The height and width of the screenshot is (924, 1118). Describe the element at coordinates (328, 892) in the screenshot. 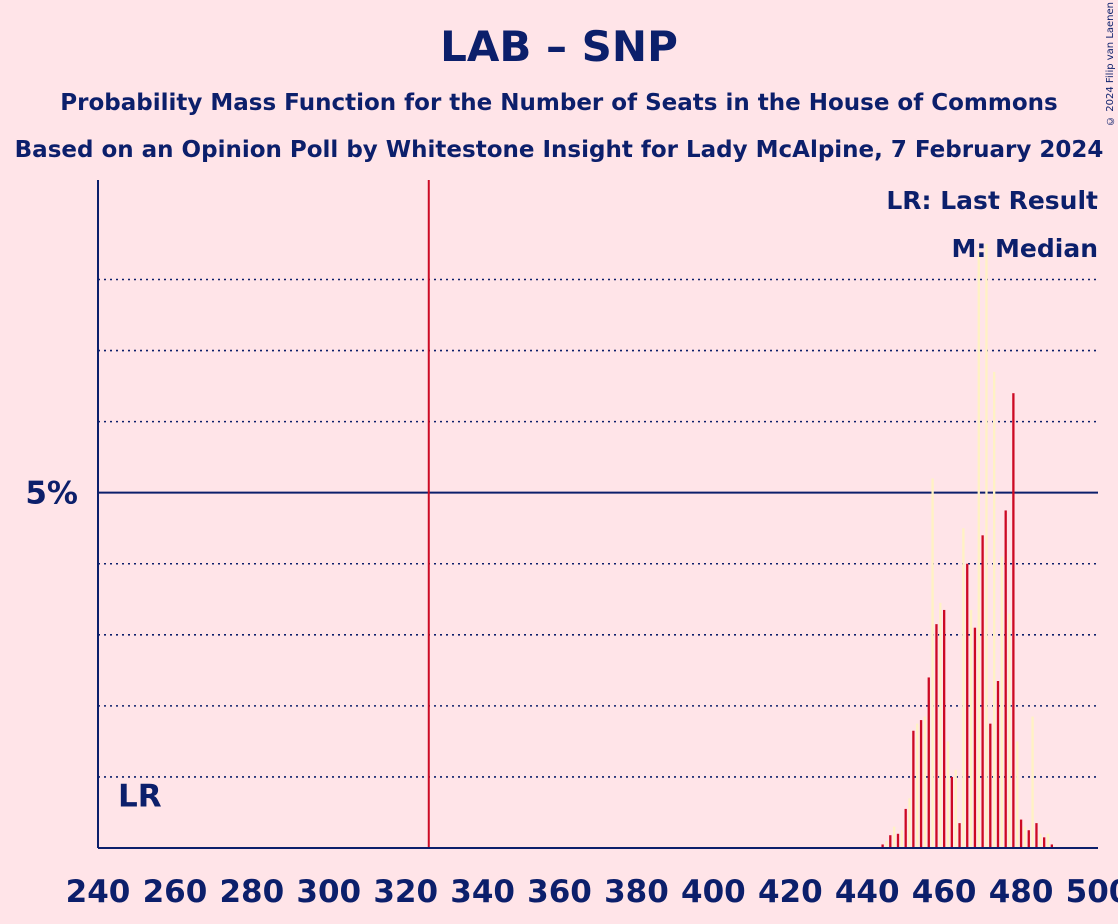

I see `x-tick-label: 300` at that location.